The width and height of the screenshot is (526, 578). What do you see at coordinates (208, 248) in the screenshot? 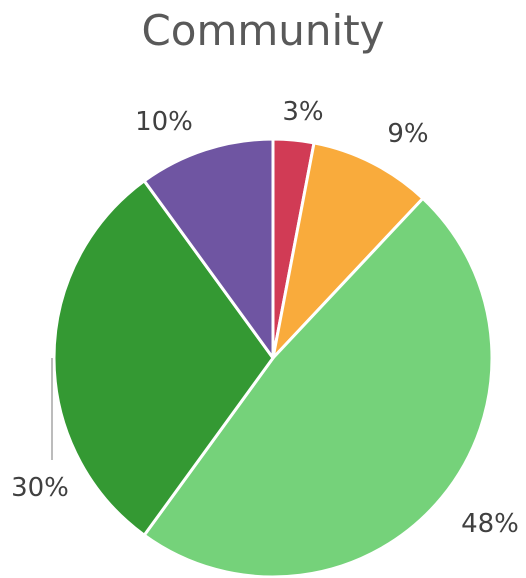
I see `pie-slice-10pct` at bounding box center [208, 248].